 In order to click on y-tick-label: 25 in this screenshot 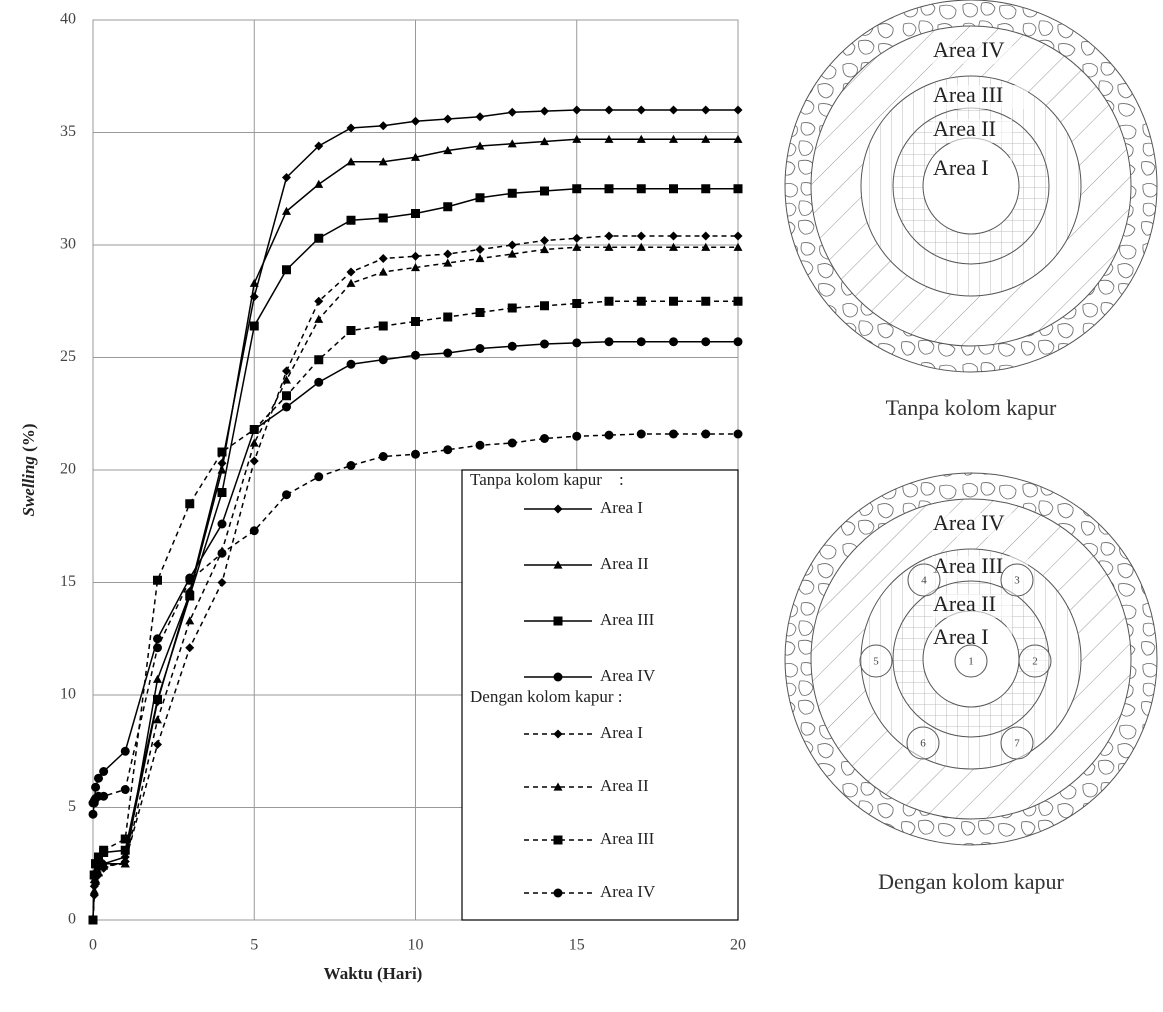, I will do `click(68, 356)`.